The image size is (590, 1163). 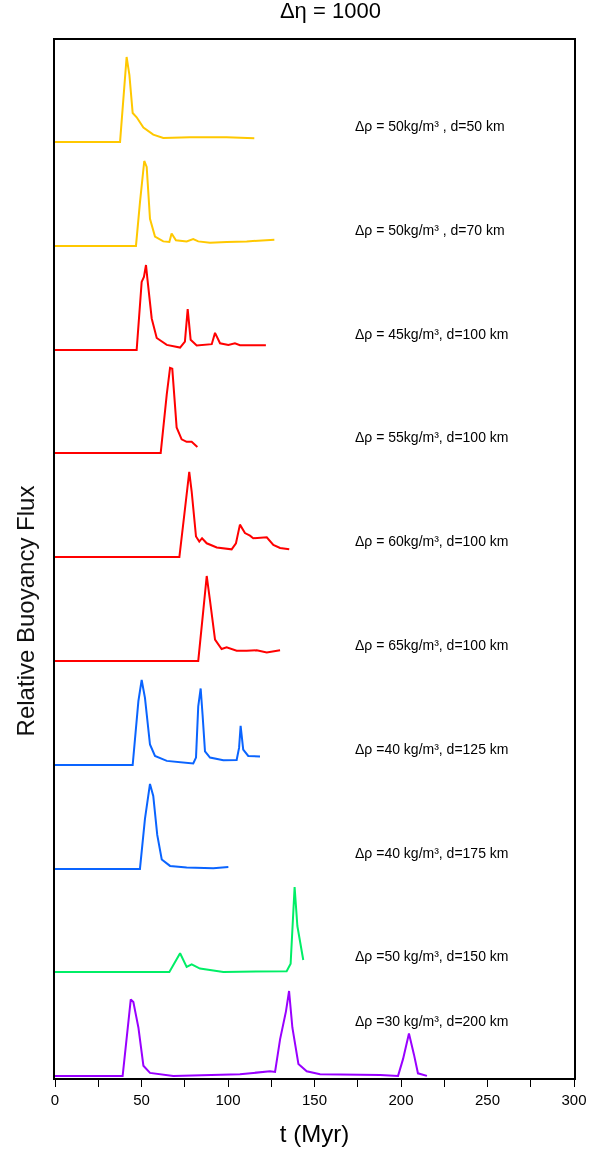 What do you see at coordinates (432, 956) in the screenshot?
I see `text: Δρ =50 kg/m³, d=150 km` at bounding box center [432, 956].